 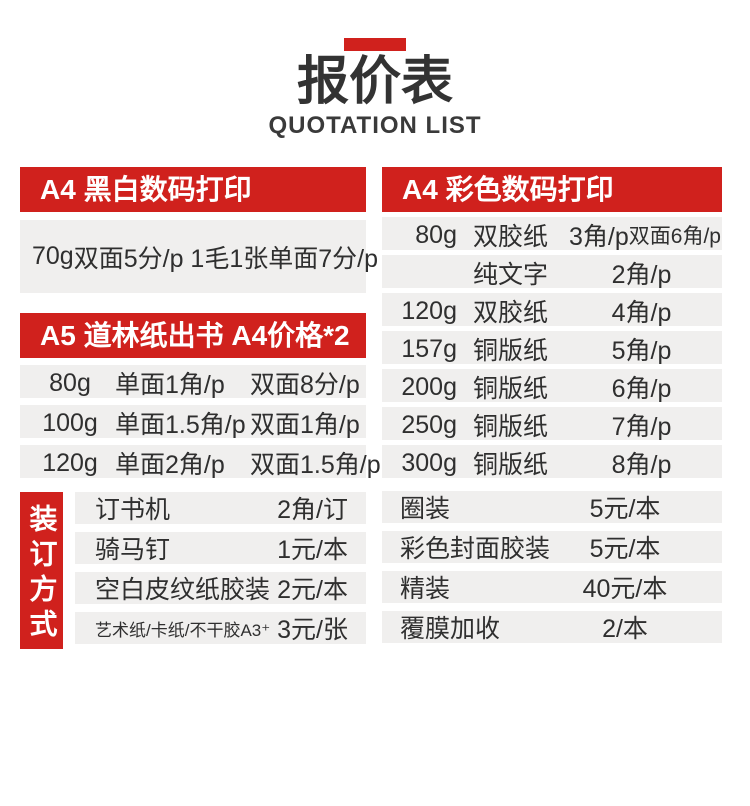 What do you see at coordinates (641, 275) in the screenshot?
I see `price-cell: 2角/p` at bounding box center [641, 275].